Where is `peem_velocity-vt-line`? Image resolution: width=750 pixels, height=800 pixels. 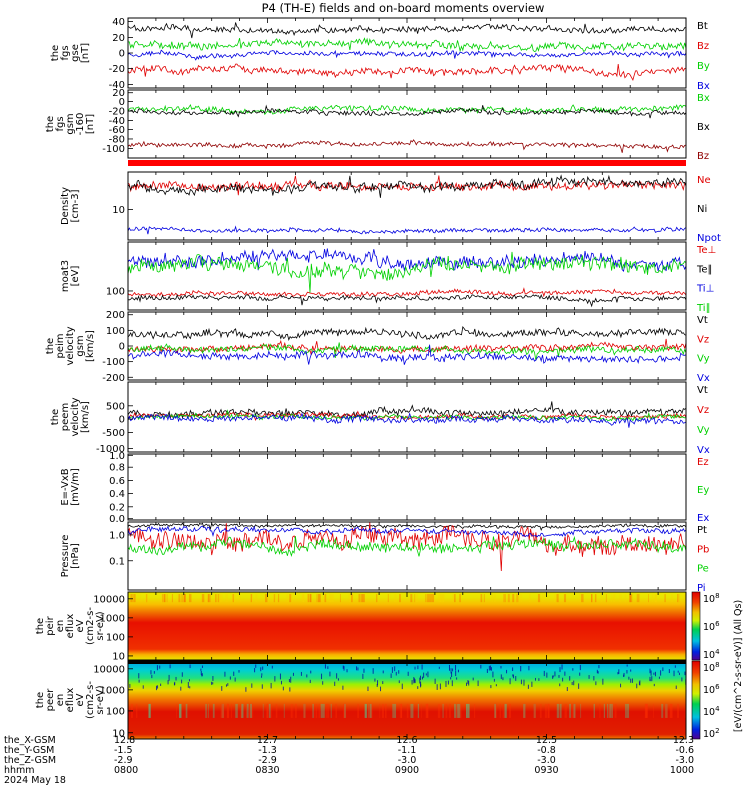 peem_velocity-vt-line is located at coordinates (407, 410).